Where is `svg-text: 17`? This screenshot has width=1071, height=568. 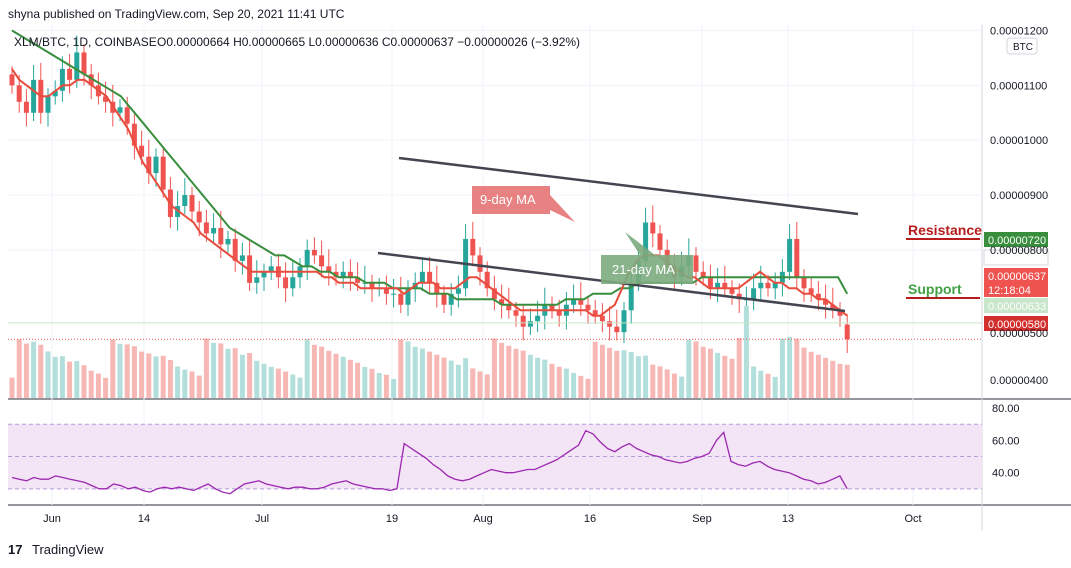
svg-text: 17 is located at coordinates (15, 549).